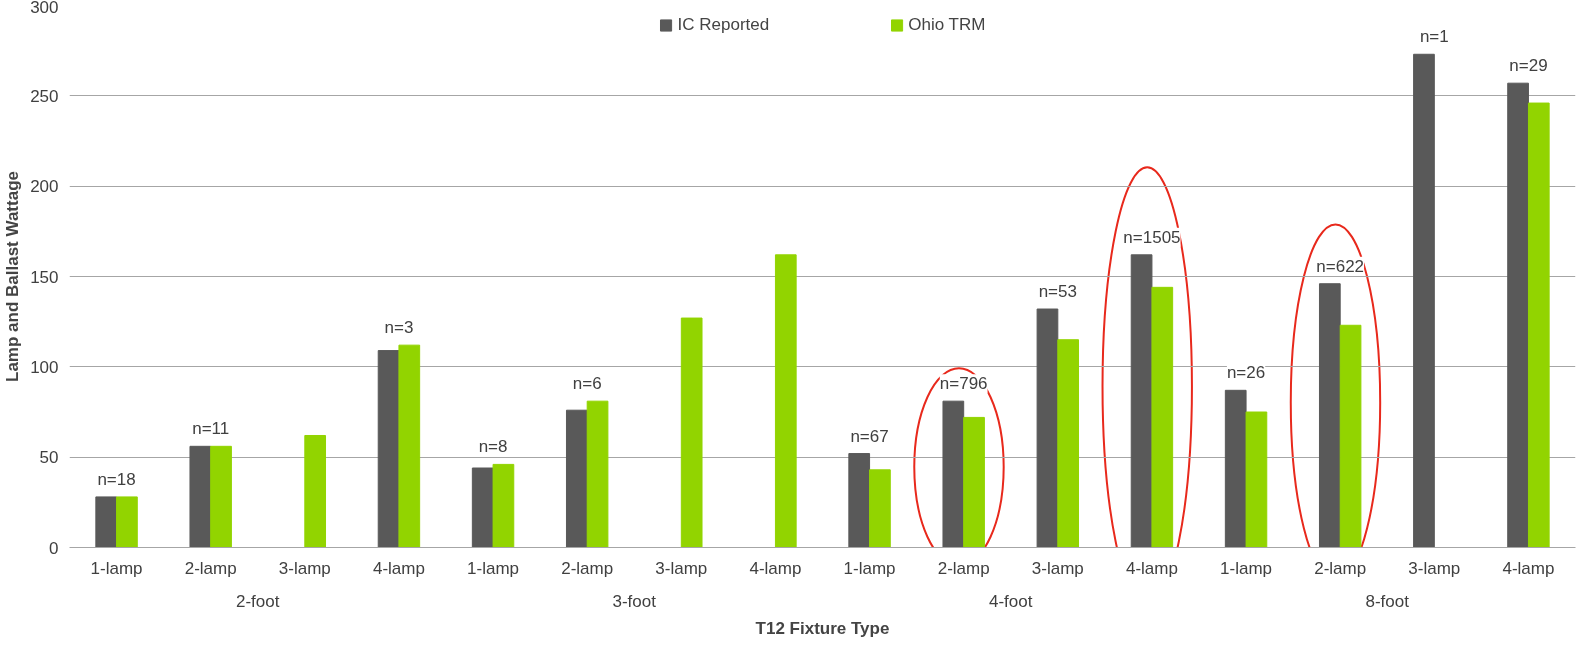 The image size is (1587, 645). What do you see at coordinates (44, 187) in the screenshot?
I see `y-tick-label: 200` at bounding box center [44, 187].